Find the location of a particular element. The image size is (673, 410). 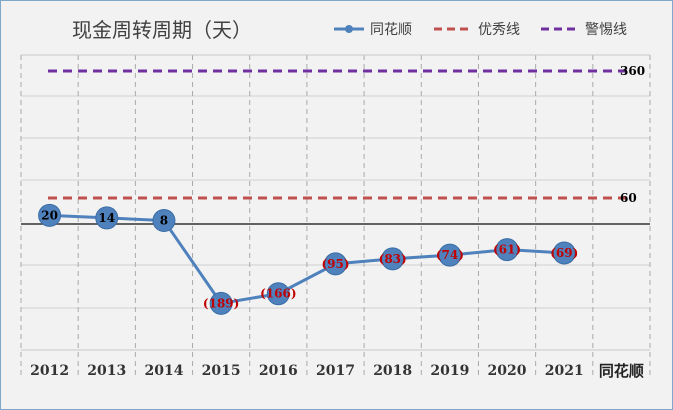

data-label-2017: (95) is located at coordinates (335, 264).